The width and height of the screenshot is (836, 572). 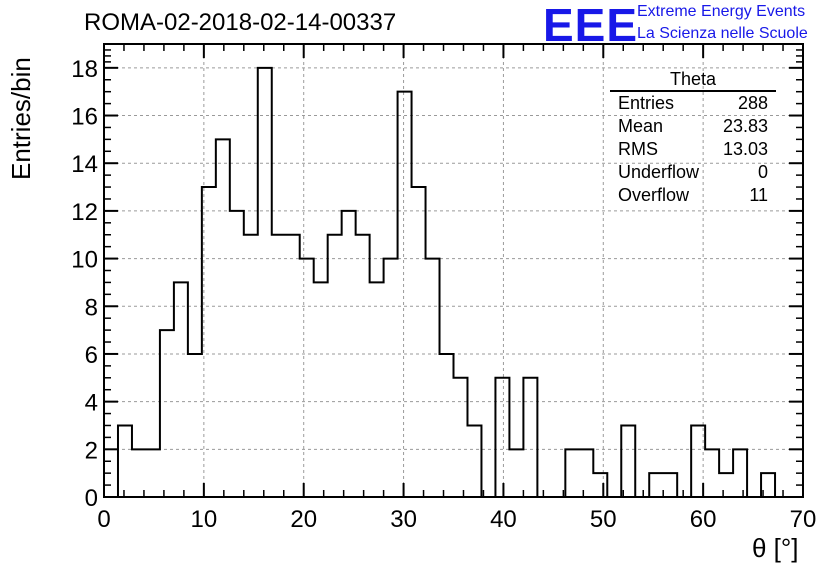 I want to click on stats-value: 288, so click(x=752, y=103).